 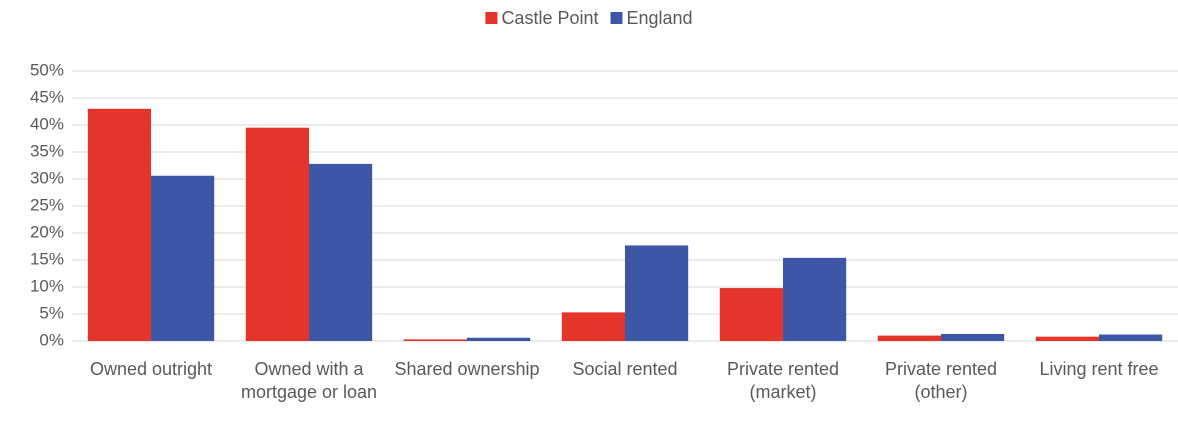 What do you see at coordinates (47, 123) in the screenshot?
I see `y-tick-label: 40%` at bounding box center [47, 123].